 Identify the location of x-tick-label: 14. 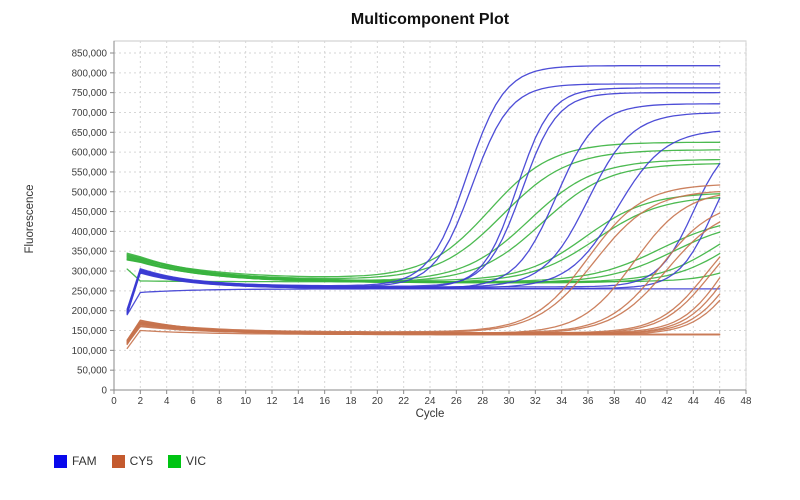
(298, 401).